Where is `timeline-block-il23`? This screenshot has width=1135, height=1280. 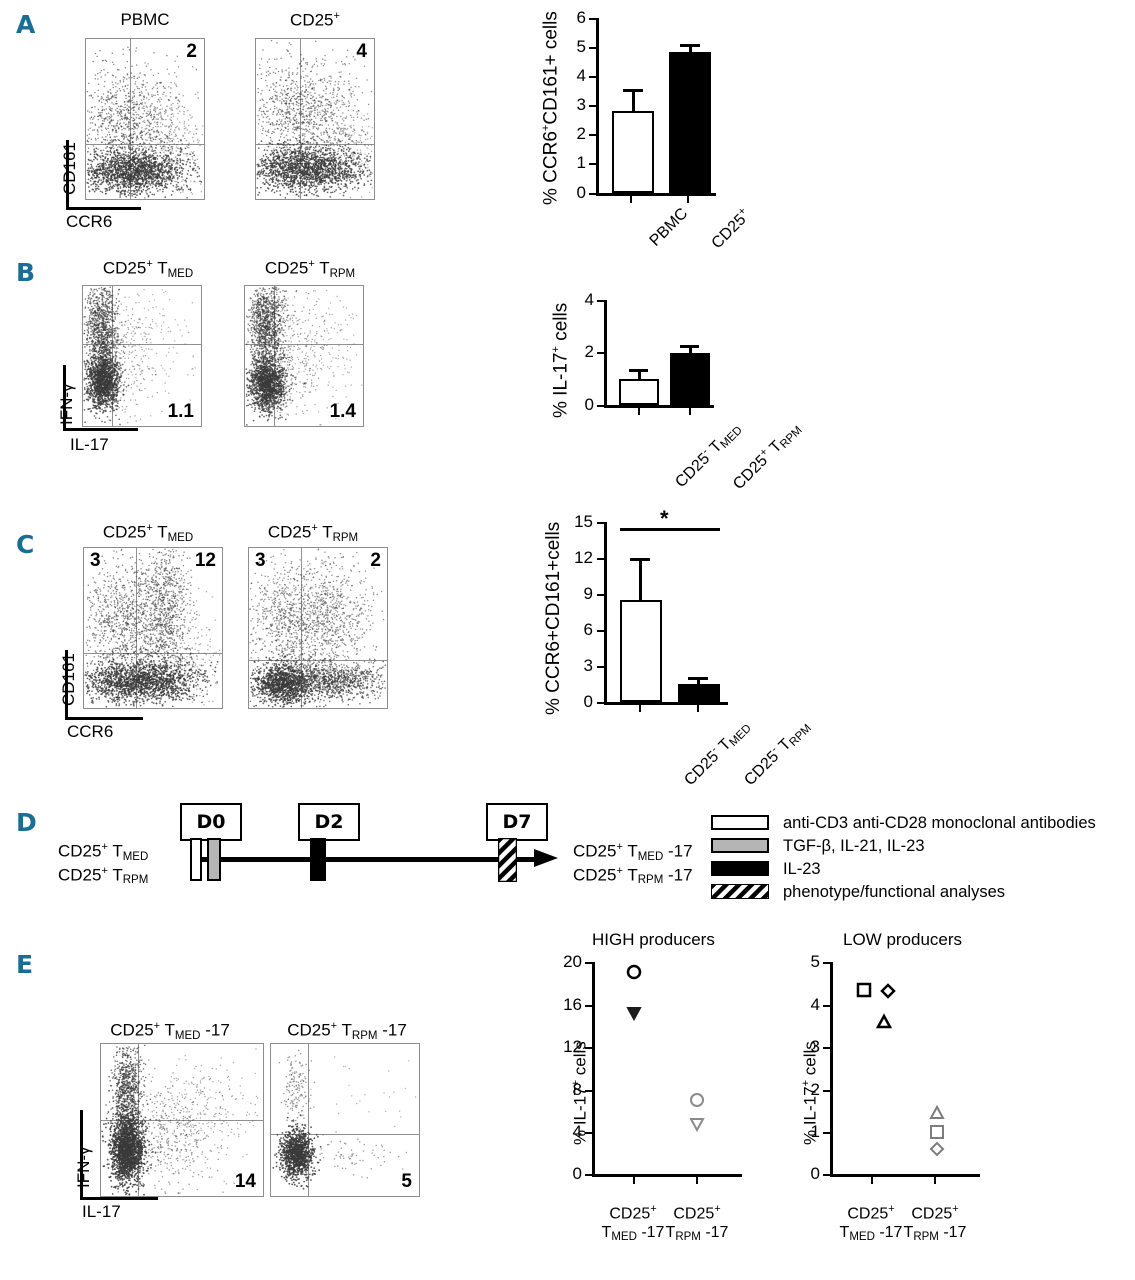 timeline-block-il23 is located at coordinates (318, 859).